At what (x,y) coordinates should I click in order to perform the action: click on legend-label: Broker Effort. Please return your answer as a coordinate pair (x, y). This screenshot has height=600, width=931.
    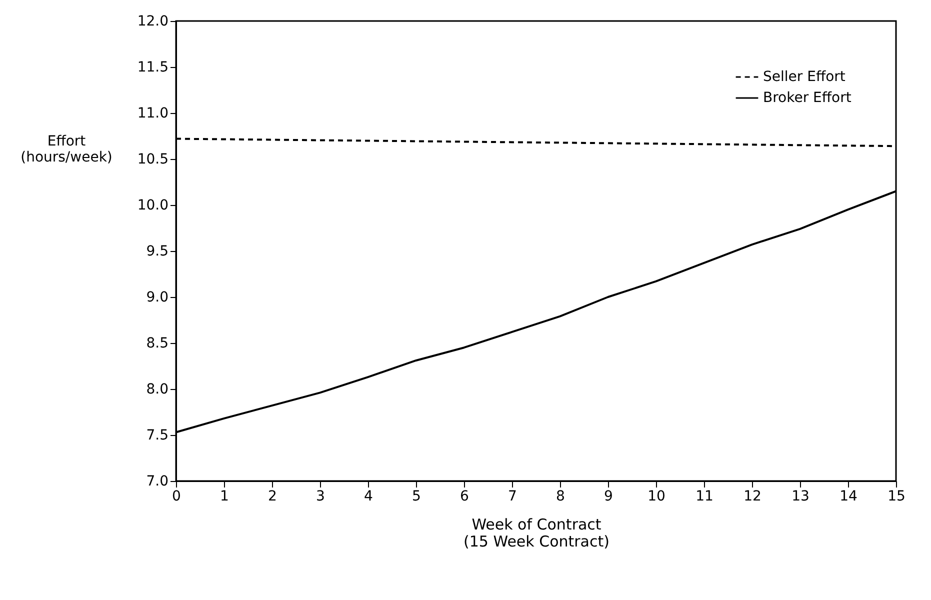
    Looking at the image, I should click on (807, 98).